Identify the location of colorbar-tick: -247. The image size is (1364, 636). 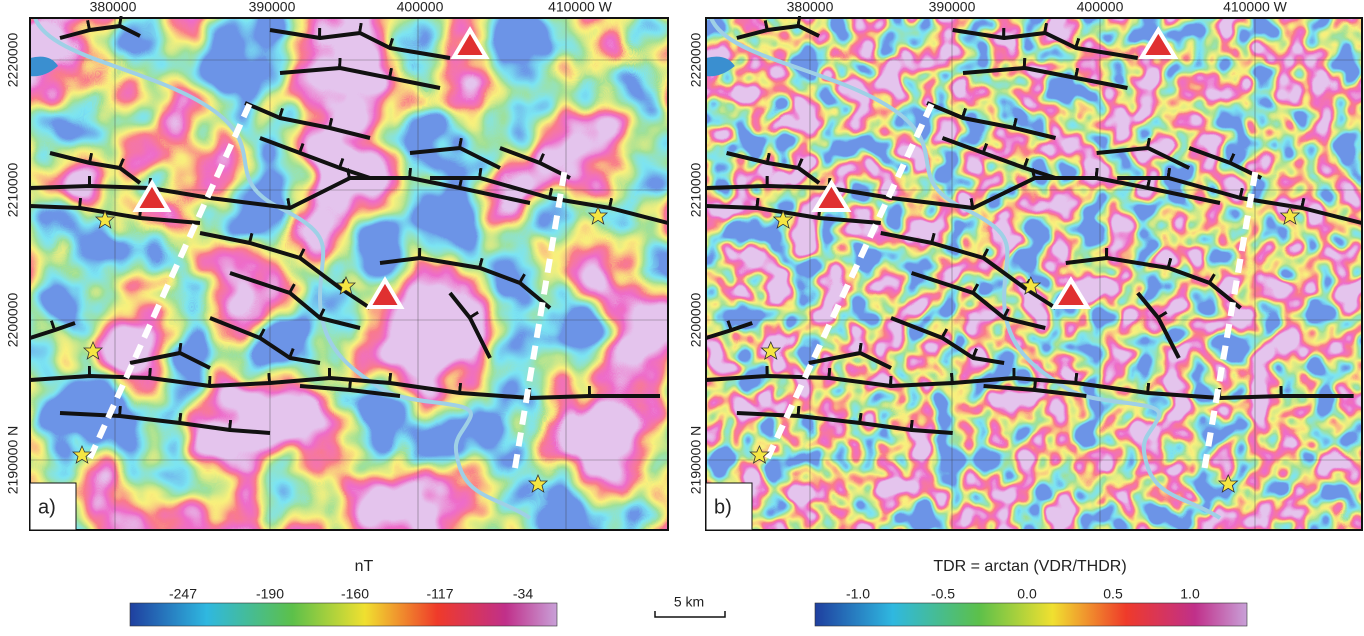
(183, 594).